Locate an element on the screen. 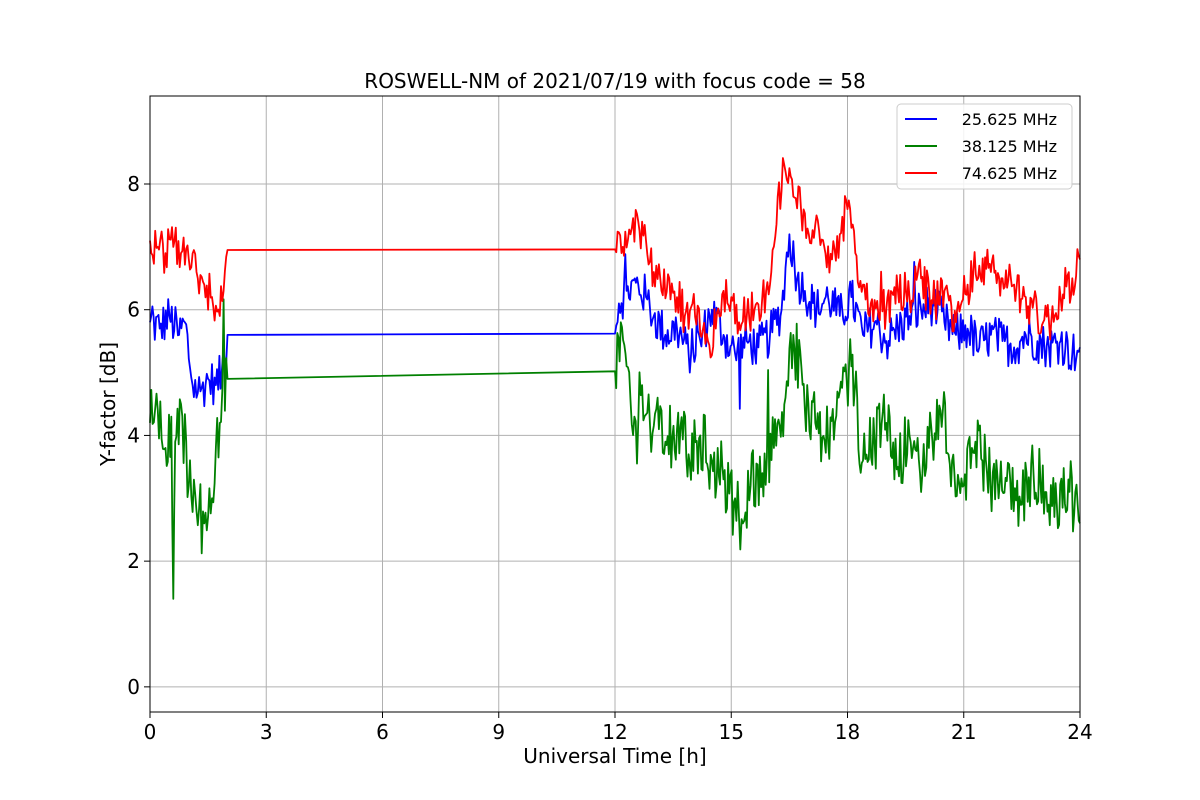  x-tick-label: 12 is located at coordinates (614, 732).